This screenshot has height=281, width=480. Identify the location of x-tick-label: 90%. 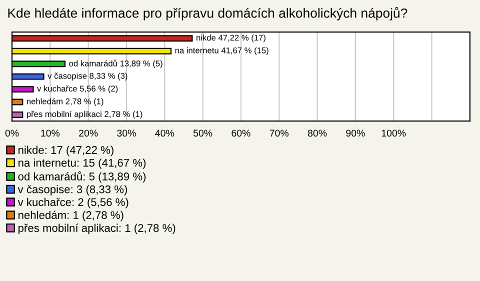
(355, 133).